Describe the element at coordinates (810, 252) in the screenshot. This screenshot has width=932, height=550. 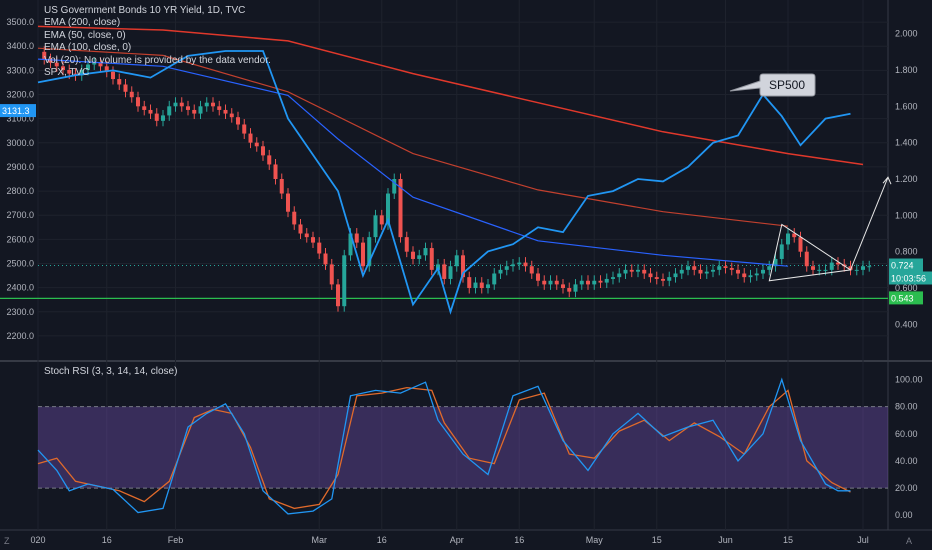
I see `triangle-pattern` at that location.